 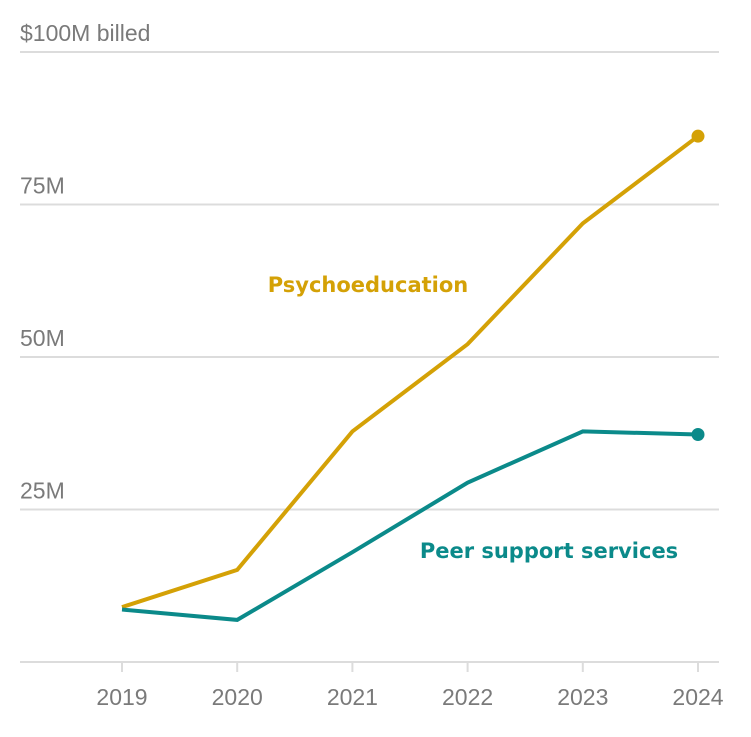 What do you see at coordinates (42, 338) in the screenshot?
I see `y-tick-label: 50M` at bounding box center [42, 338].